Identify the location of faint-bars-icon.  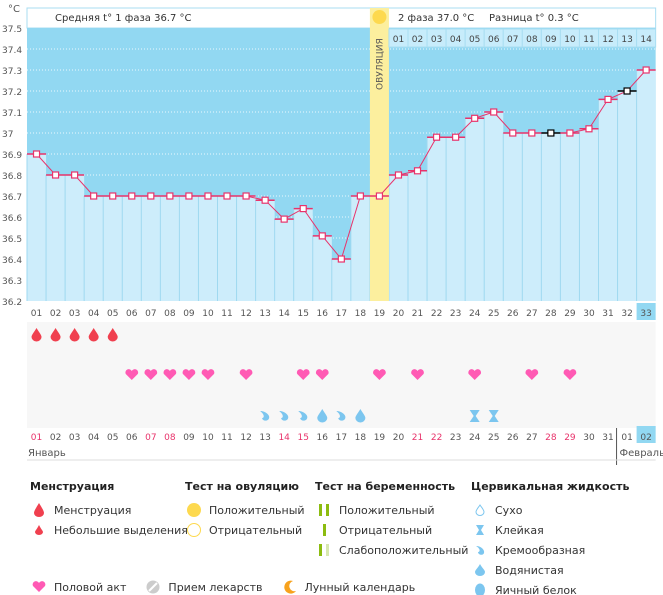
(324, 550).